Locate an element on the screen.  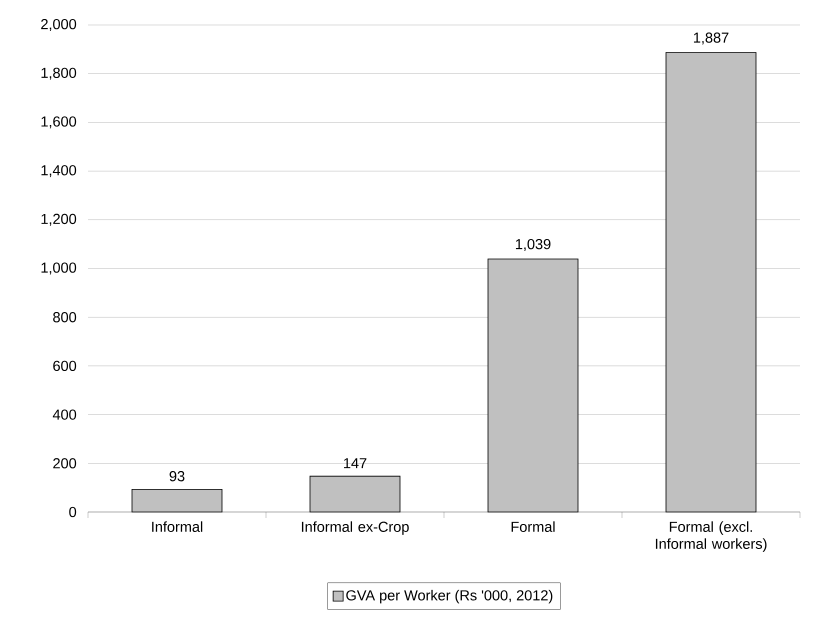
y-tick-label: 1,200 is located at coordinates (59, 220).